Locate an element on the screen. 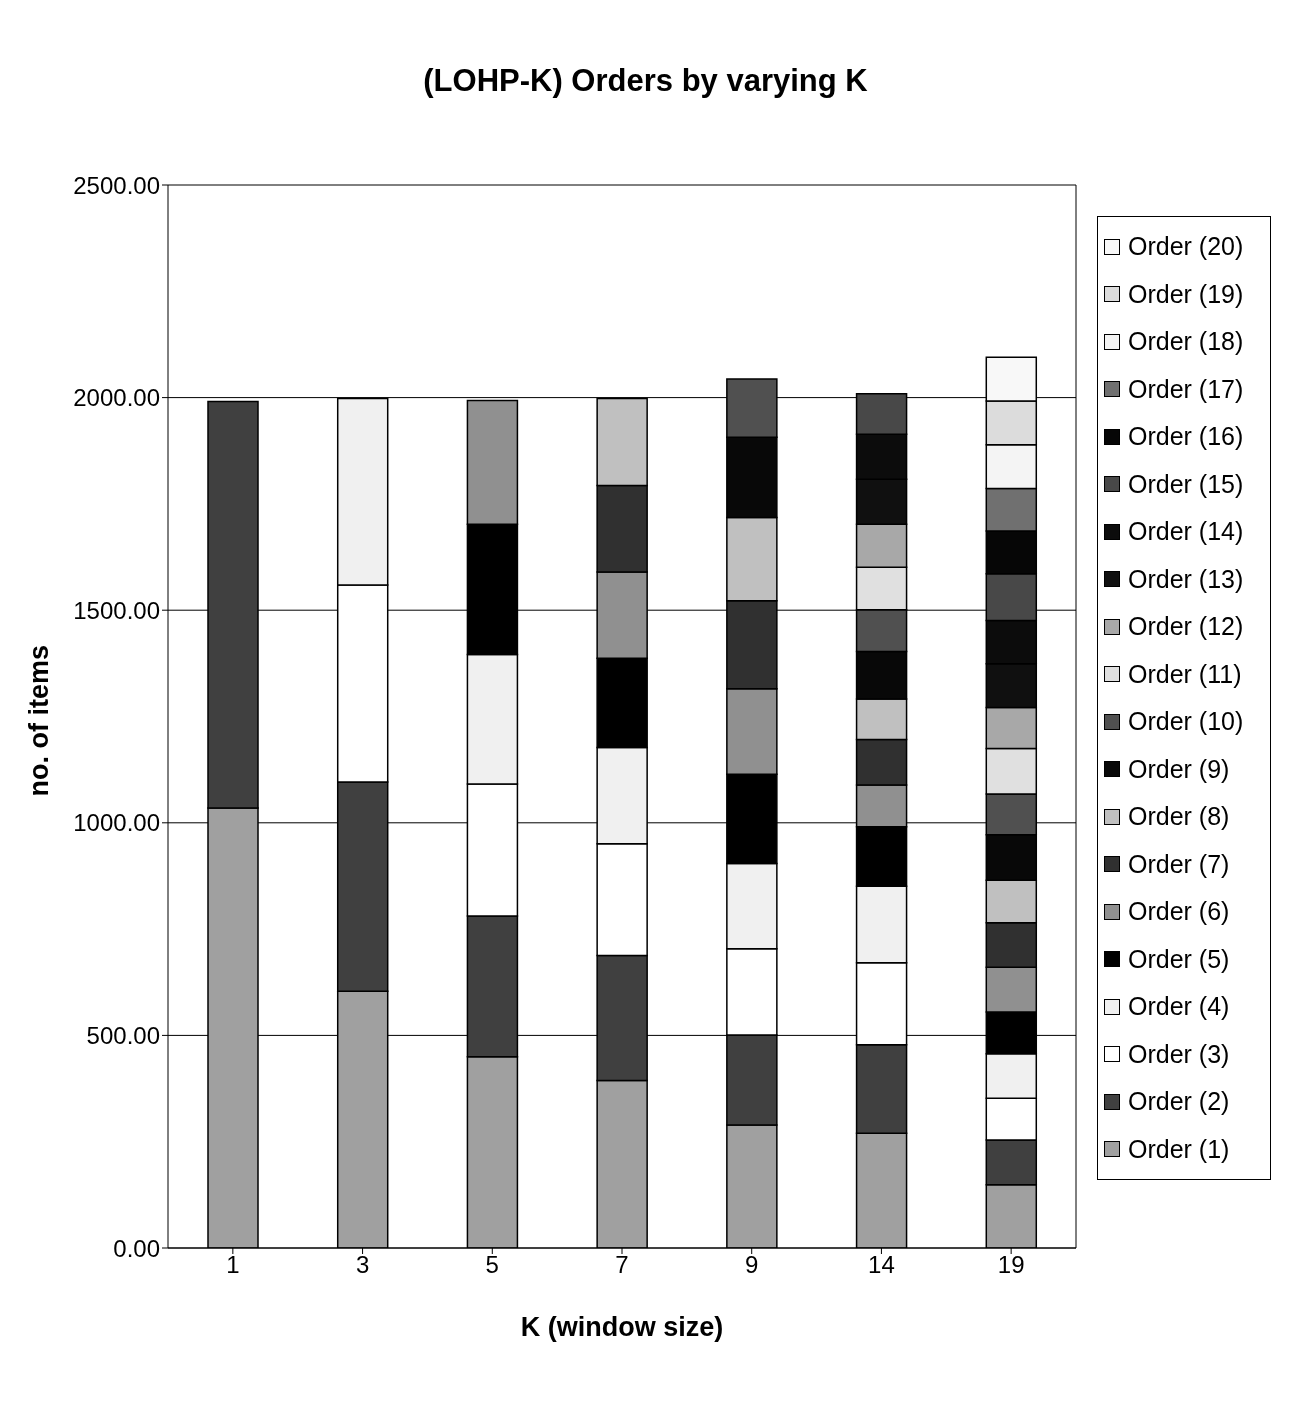 The image size is (1291, 1408). y-tick-label: 1000.00 is located at coordinates (116, 823).